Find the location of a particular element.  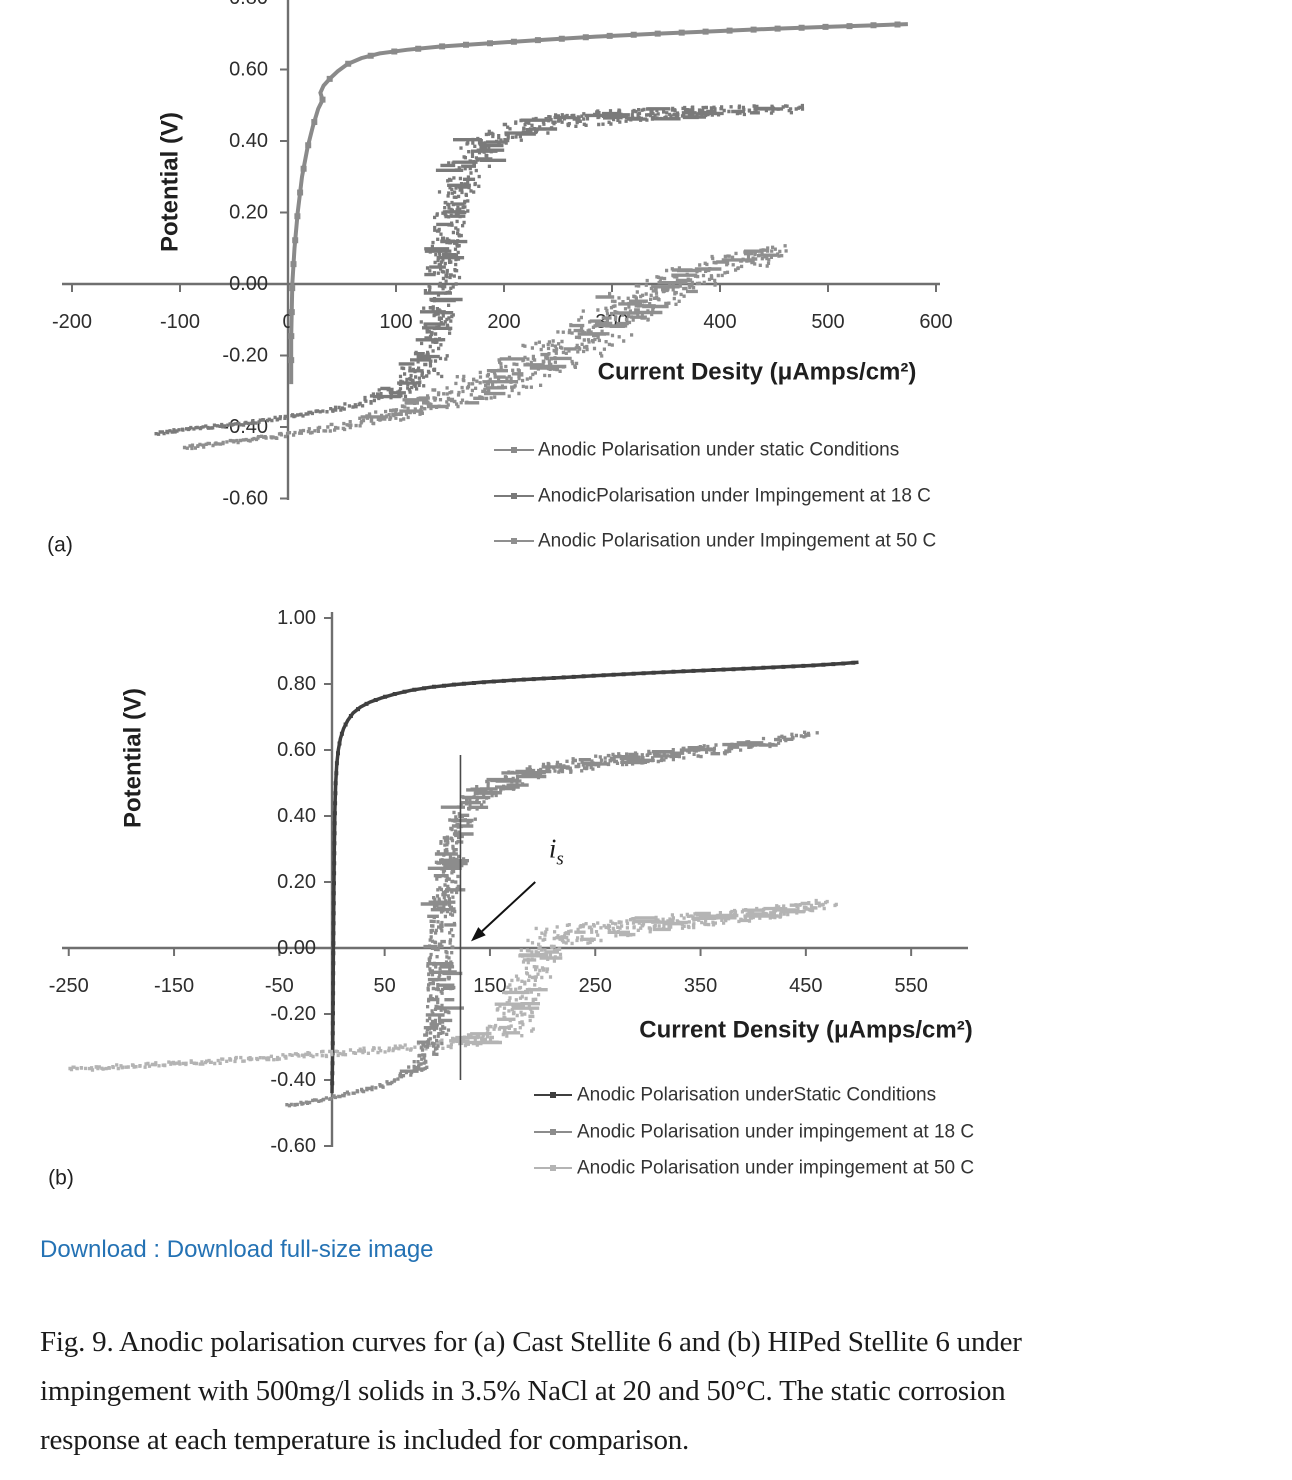

x-axis-title: Current Desity (μAmps/cm²) is located at coordinates (757, 372).